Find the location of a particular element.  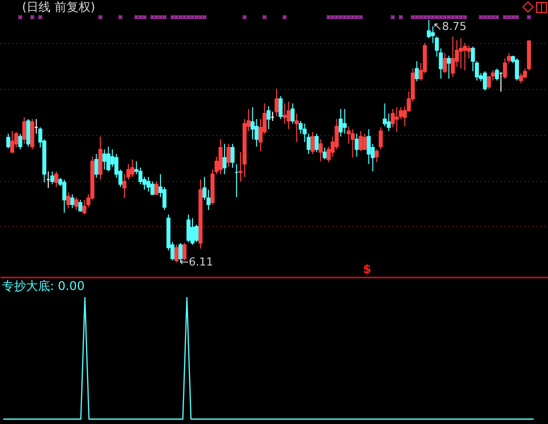

annotation: $ is located at coordinates (367, 269).